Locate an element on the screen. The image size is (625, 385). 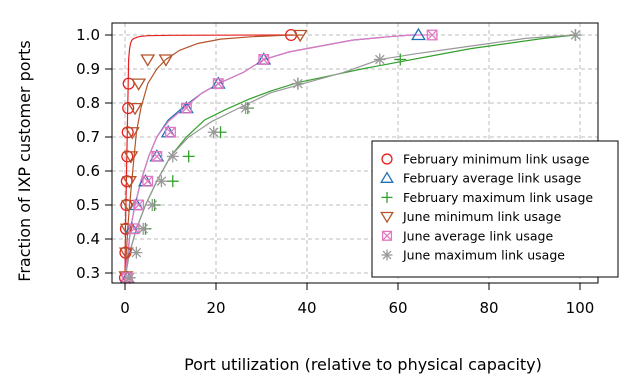
x-tick-label: 20 is located at coordinates (215, 308).